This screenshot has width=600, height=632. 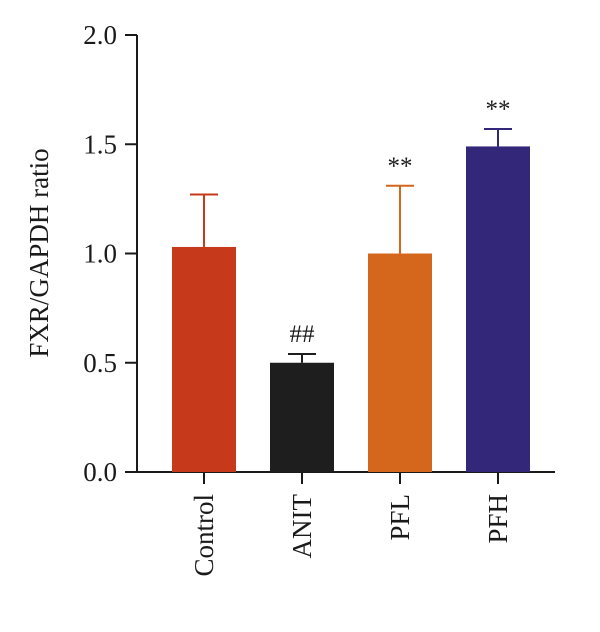 What do you see at coordinates (302, 525) in the screenshot?
I see `category-label-anit: ANIT` at bounding box center [302, 525].